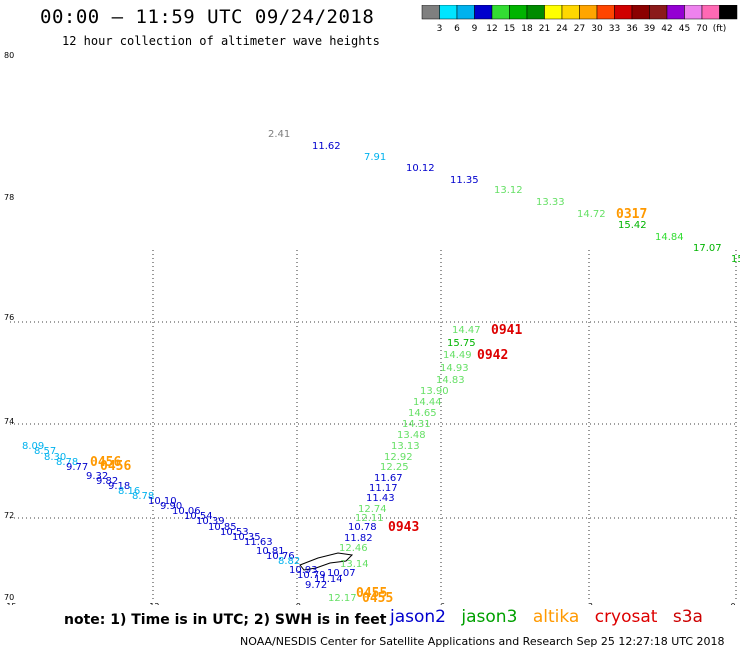 This screenshot has width=740, height=650. Describe the element at coordinates (375, 157) in the screenshot. I see `wave-height-label: 7.91` at that location.